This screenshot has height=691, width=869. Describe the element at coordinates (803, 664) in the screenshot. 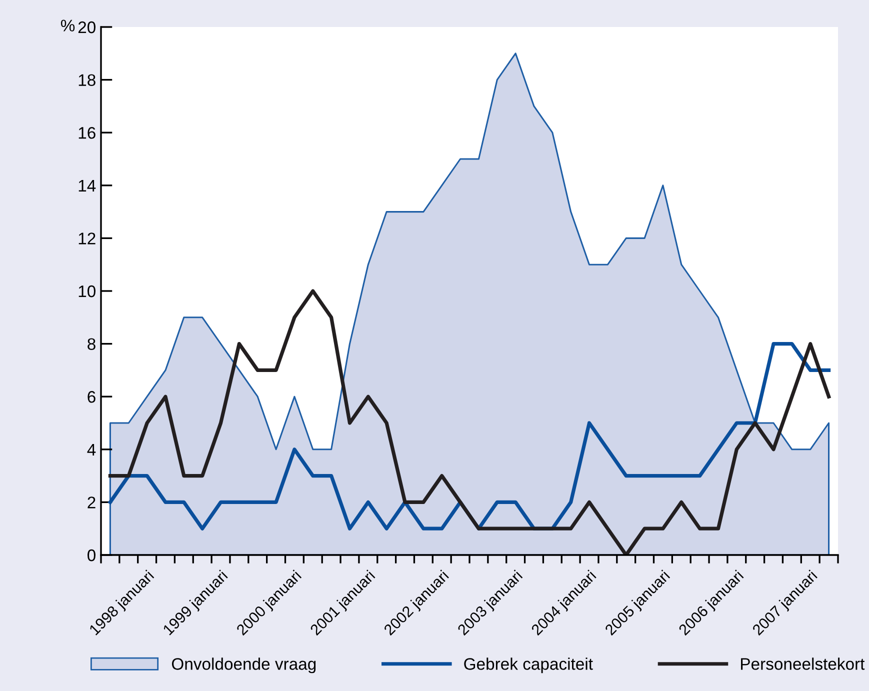

I see `legend-label: Personeelstekort` at that location.